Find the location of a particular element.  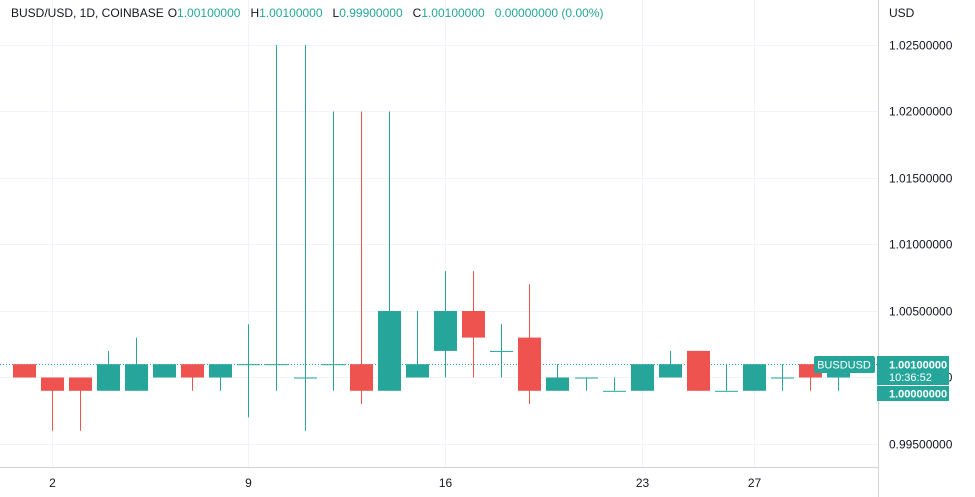

ref-price-badge is located at coordinates (913, 393).